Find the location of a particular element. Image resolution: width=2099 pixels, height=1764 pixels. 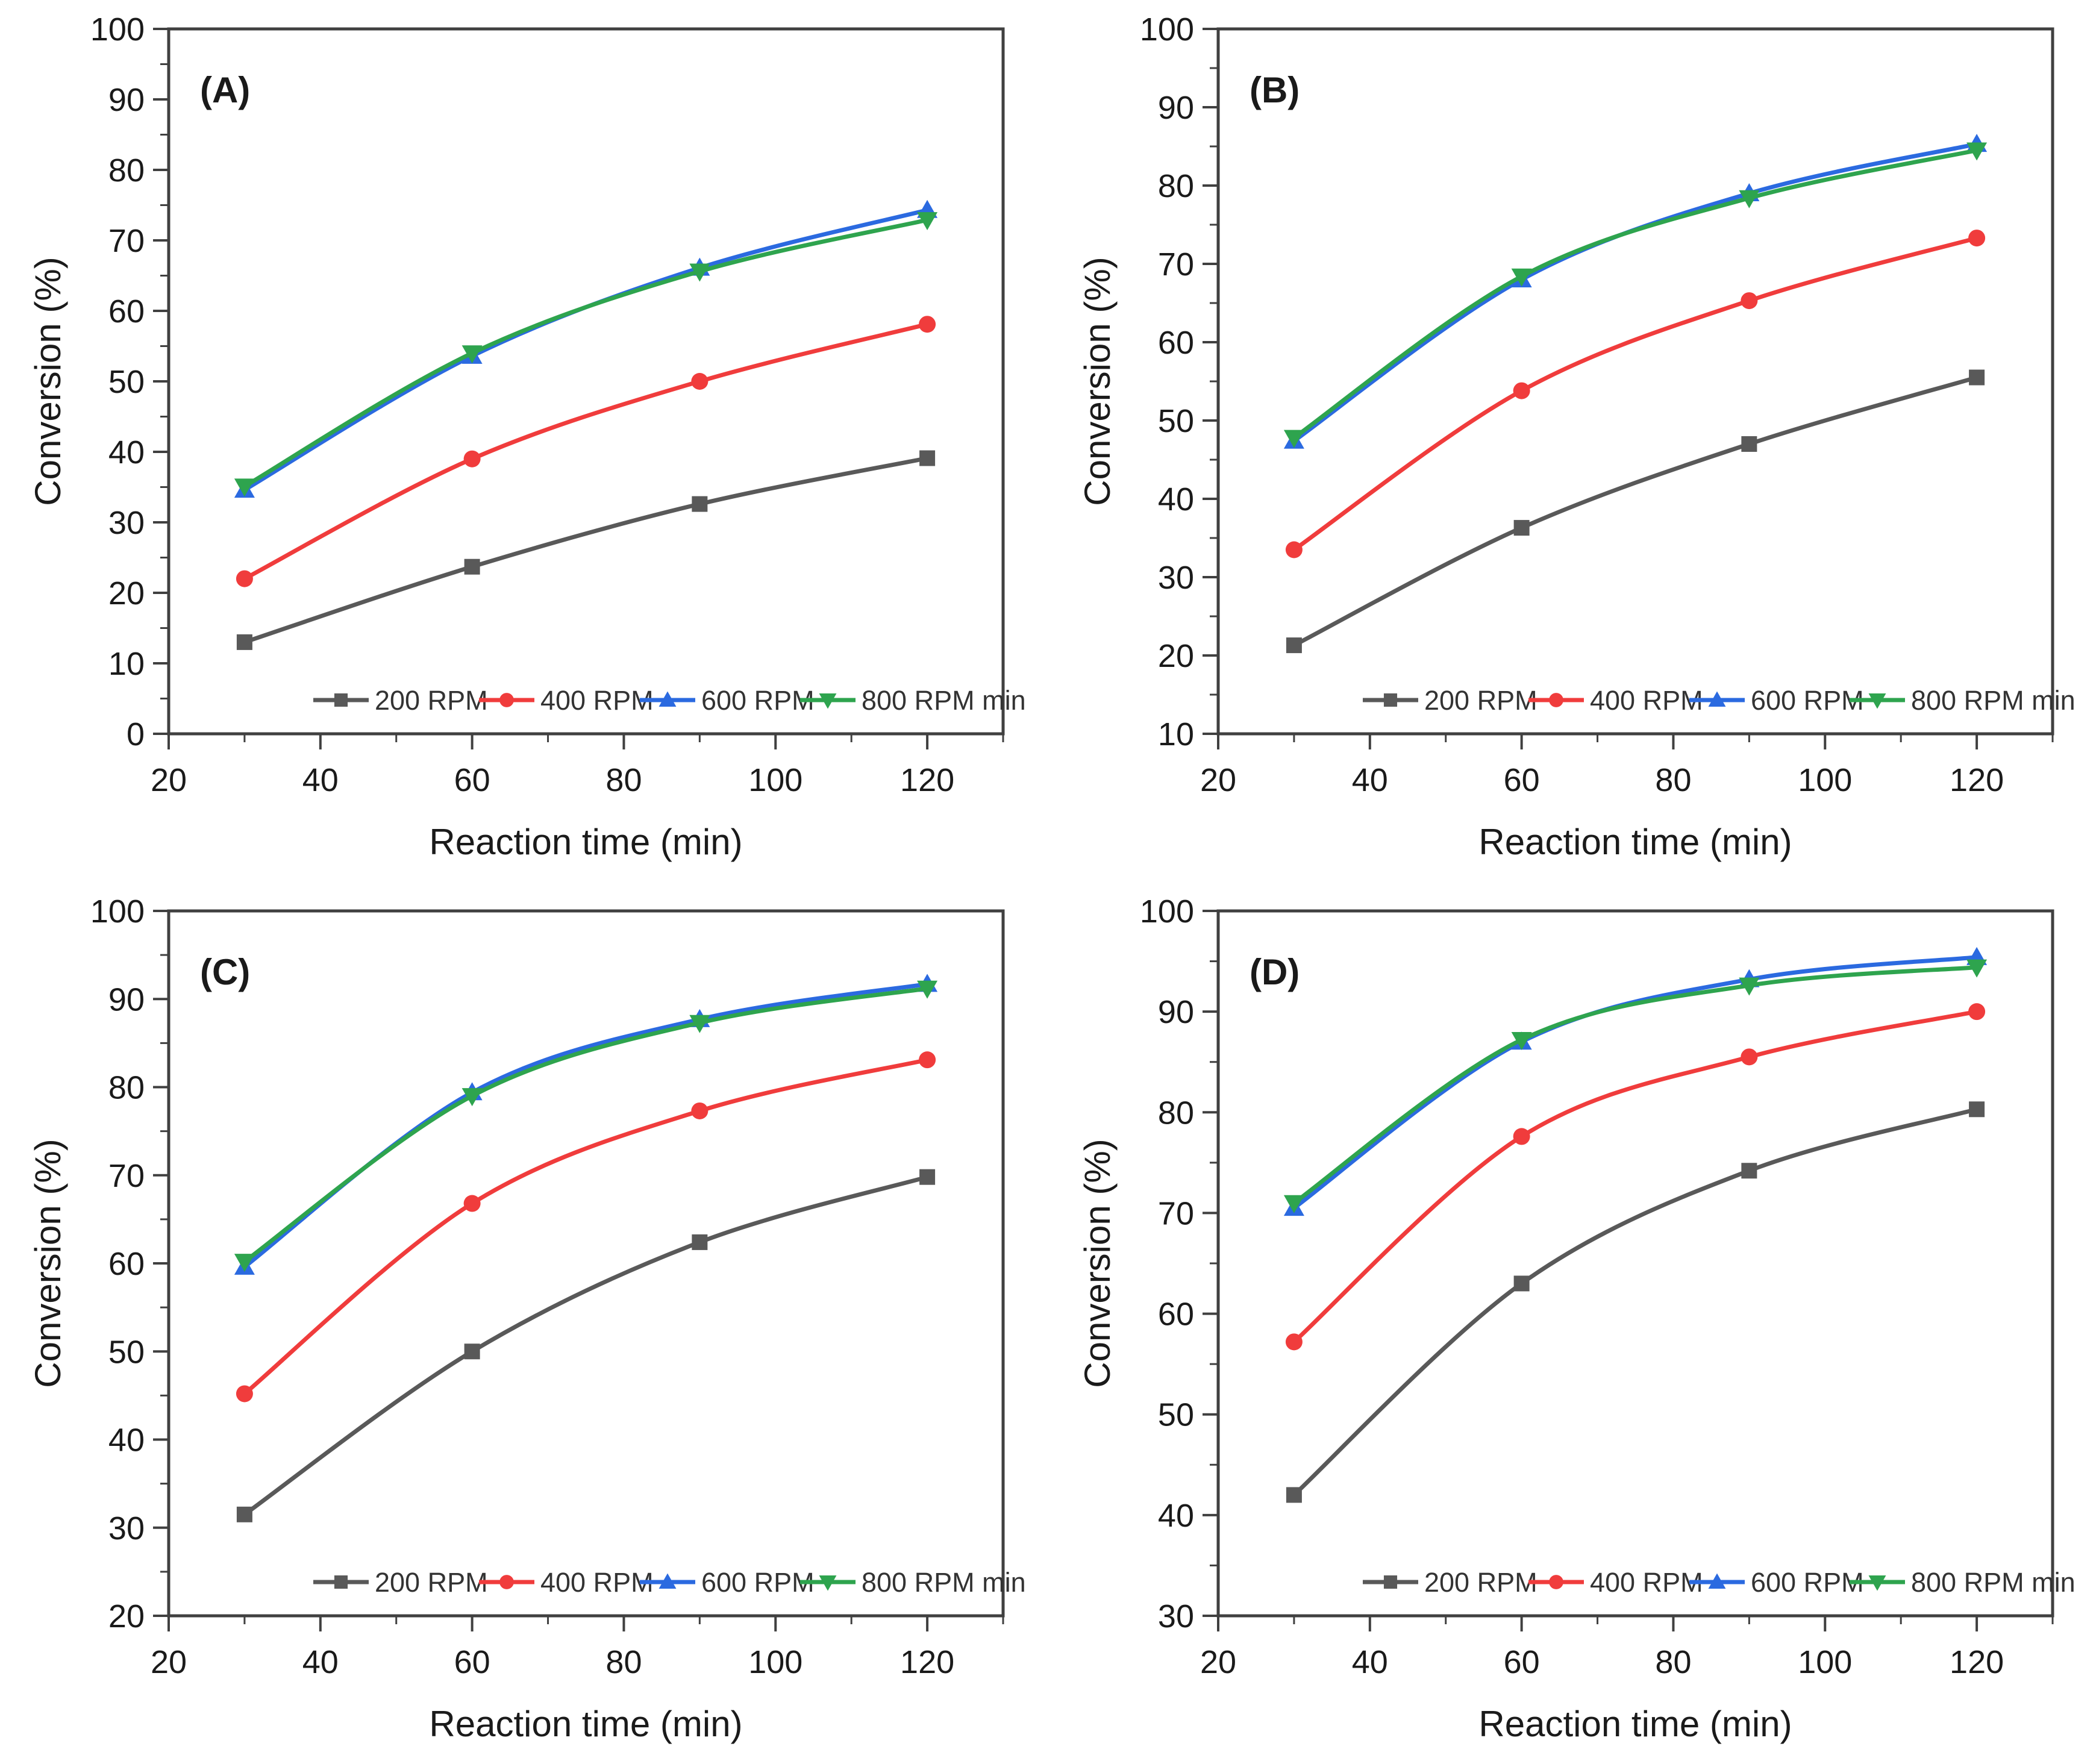

series-400-rpm is located at coordinates (1635, 1177).